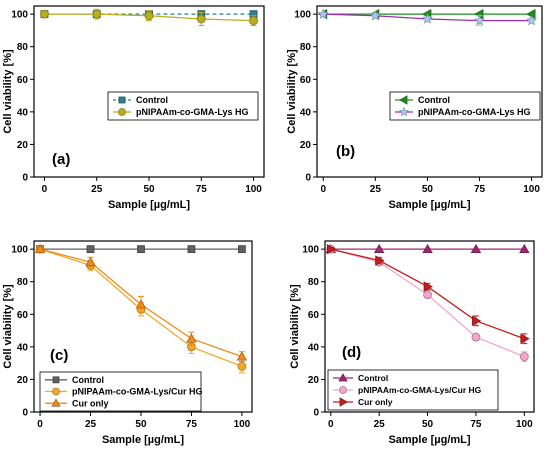 The width and height of the screenshot is (550, 453). I want to click on plot-frame, so click(429, 326).